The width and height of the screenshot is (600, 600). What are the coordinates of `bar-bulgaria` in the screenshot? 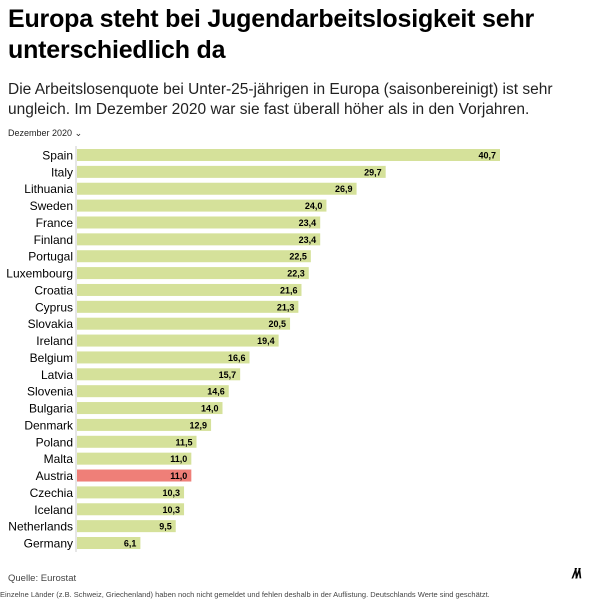 It's located at (150, 408).